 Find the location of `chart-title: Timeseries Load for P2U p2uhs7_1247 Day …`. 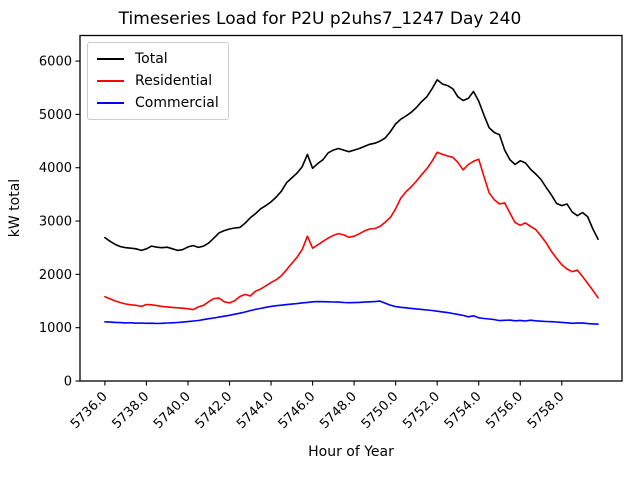

chart-title: Timeseries Load for P2U p2uhs7_1247 Day … is located at coordinates (320, 19).